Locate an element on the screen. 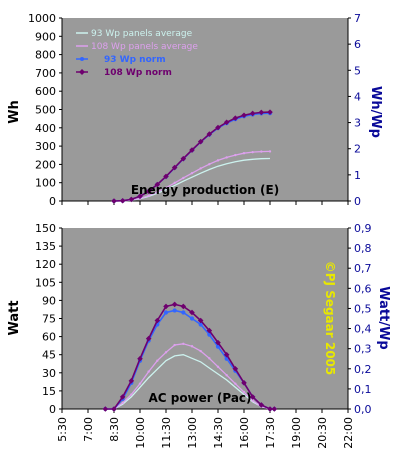  right-tick-label: 0,4 is located at coordinates (363, 329).